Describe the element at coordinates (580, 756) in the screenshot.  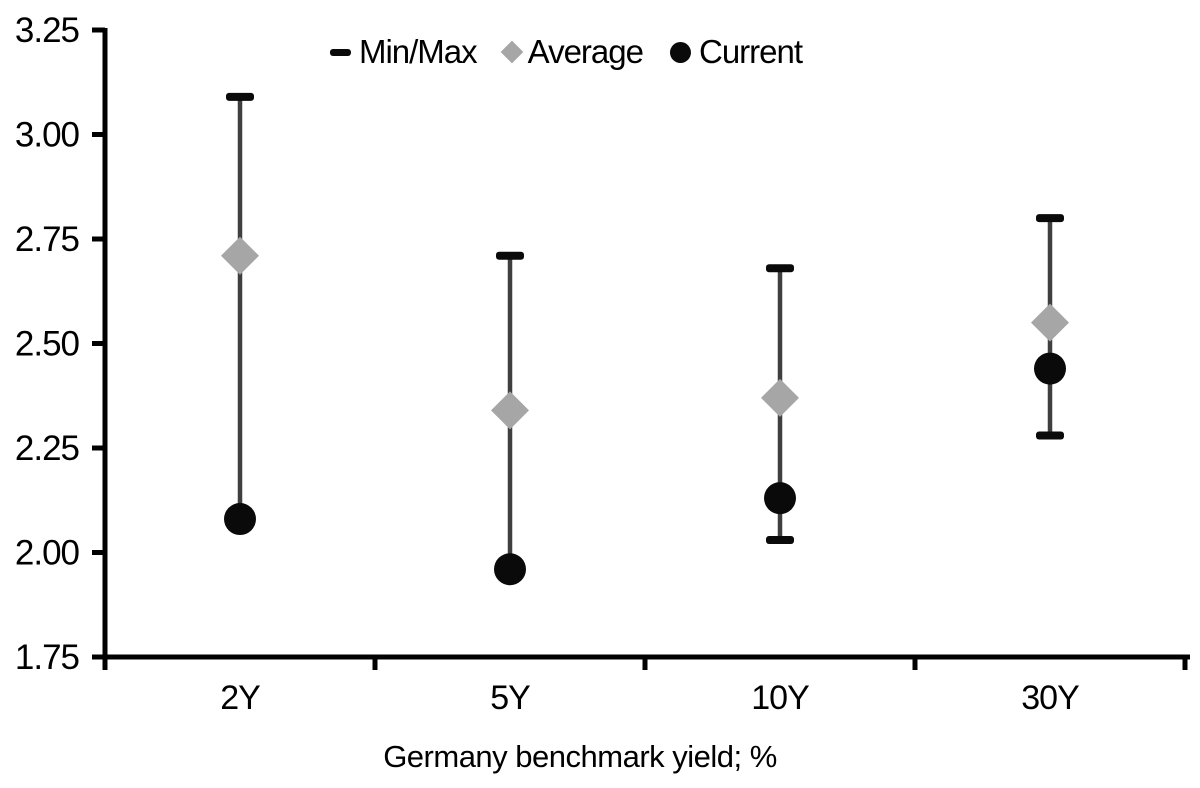
I see `x-axis-title: Germany benchmark yield; %` at that location.